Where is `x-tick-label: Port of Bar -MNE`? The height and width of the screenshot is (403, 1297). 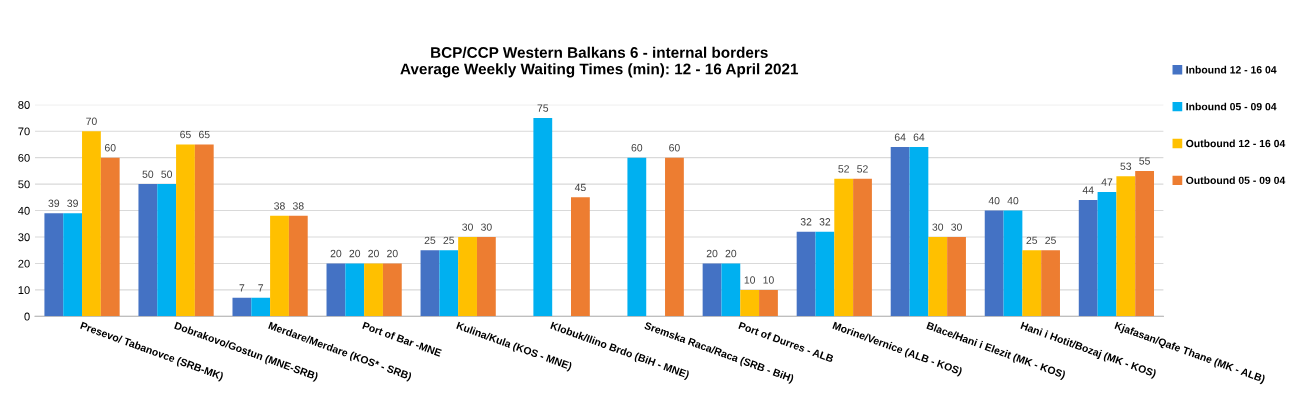
x-tick-label: Port of Bar -MNE is located at coordinates (402, 339).